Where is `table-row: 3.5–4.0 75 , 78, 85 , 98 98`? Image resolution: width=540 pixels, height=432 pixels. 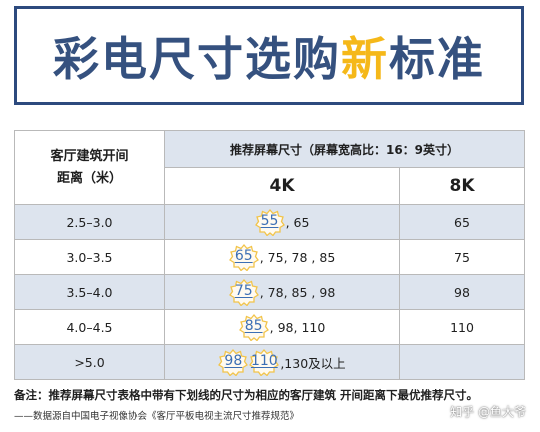
table-row: 3.5–4.0 75 , 78, 85 , 98 98 is located at coordinates (269, 292).